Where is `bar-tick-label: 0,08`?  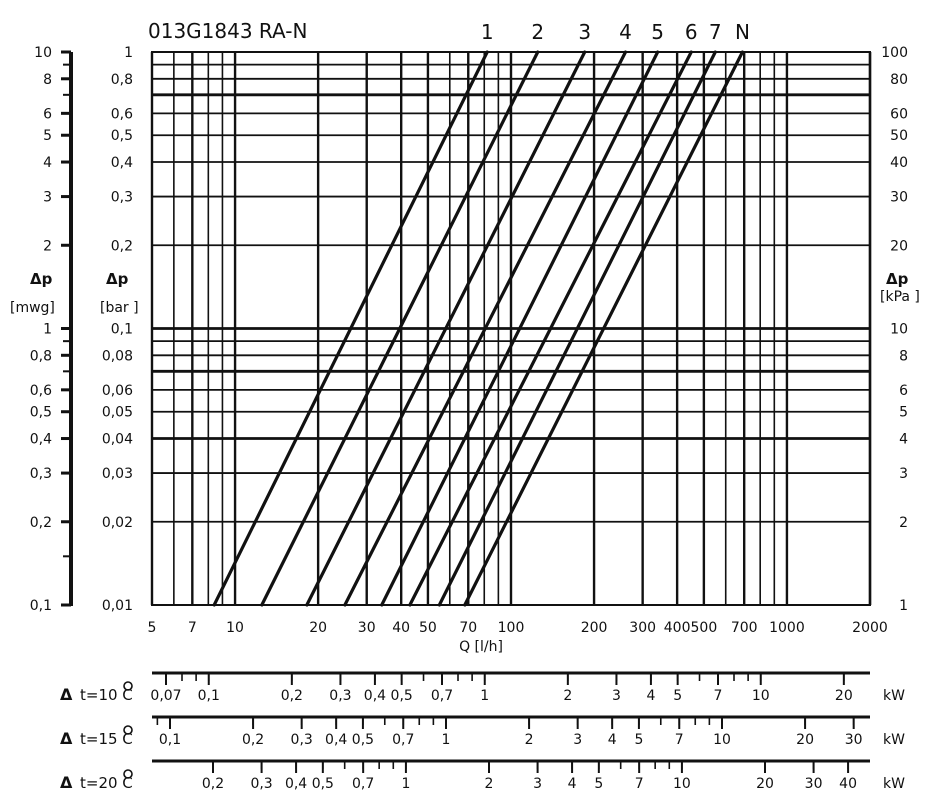 bar-tick-label: 0,08 is located at coordinates (117, 356).